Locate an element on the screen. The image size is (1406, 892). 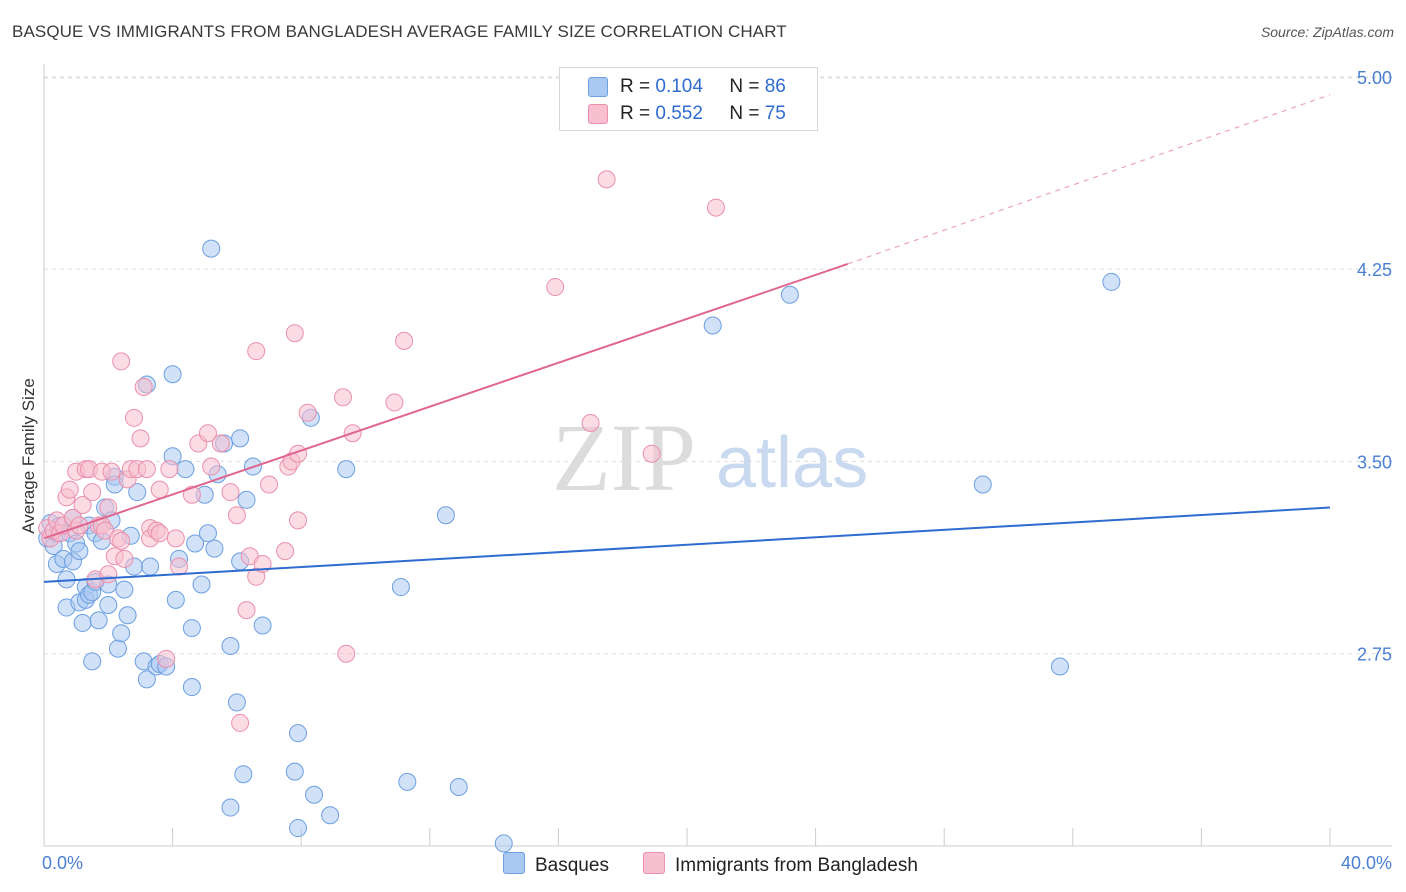
legend-r-value: 0.552 is located at coordinates (679, 113).